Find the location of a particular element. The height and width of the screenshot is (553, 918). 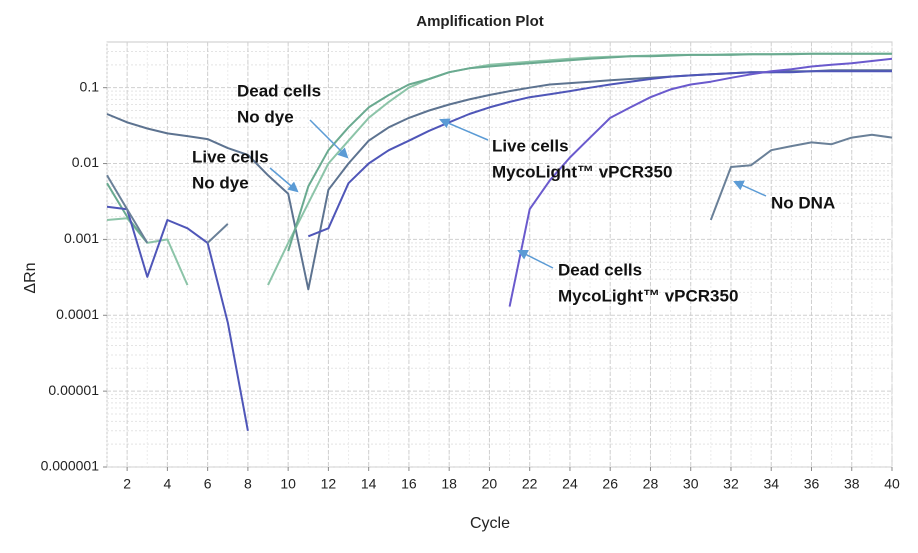

y-tick-label: 0.1 is located at coordinates (90, 86).